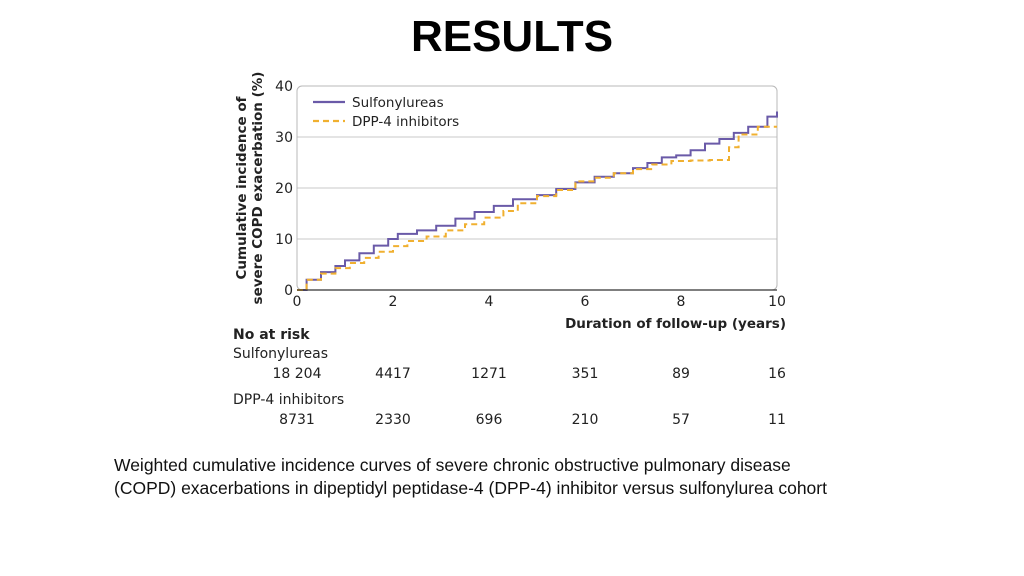 The width and height of the screenshot is (1024, 576). Describe the element at coordinates (537, 188) in the screenshot. I see `grid-lines` at that location.